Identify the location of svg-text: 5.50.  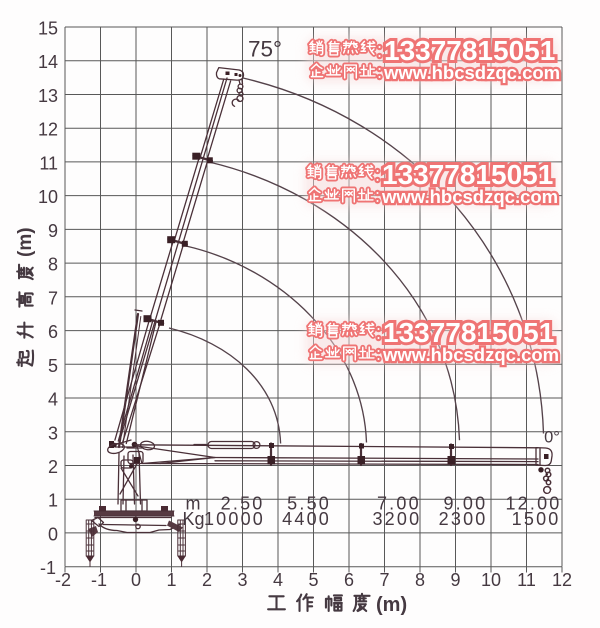
(309, 504).